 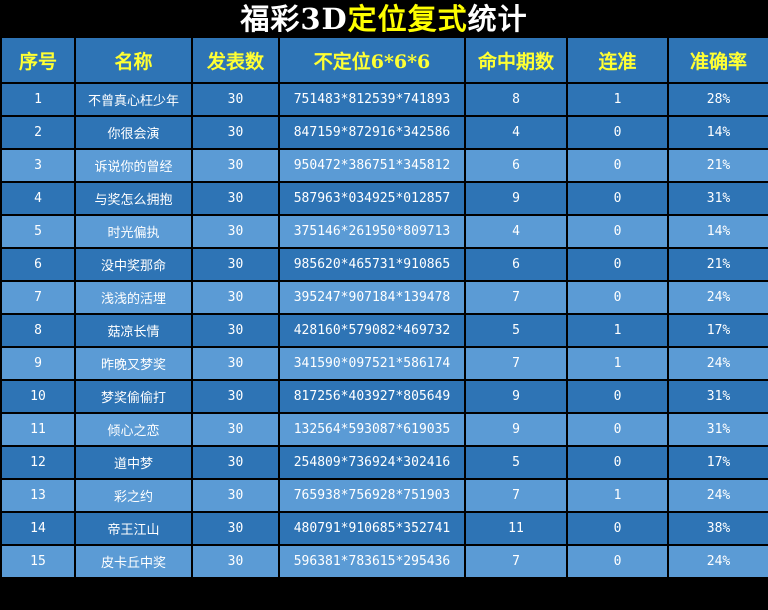 I want to click on column-header-streak: 连准, so click(x=617, y=60).